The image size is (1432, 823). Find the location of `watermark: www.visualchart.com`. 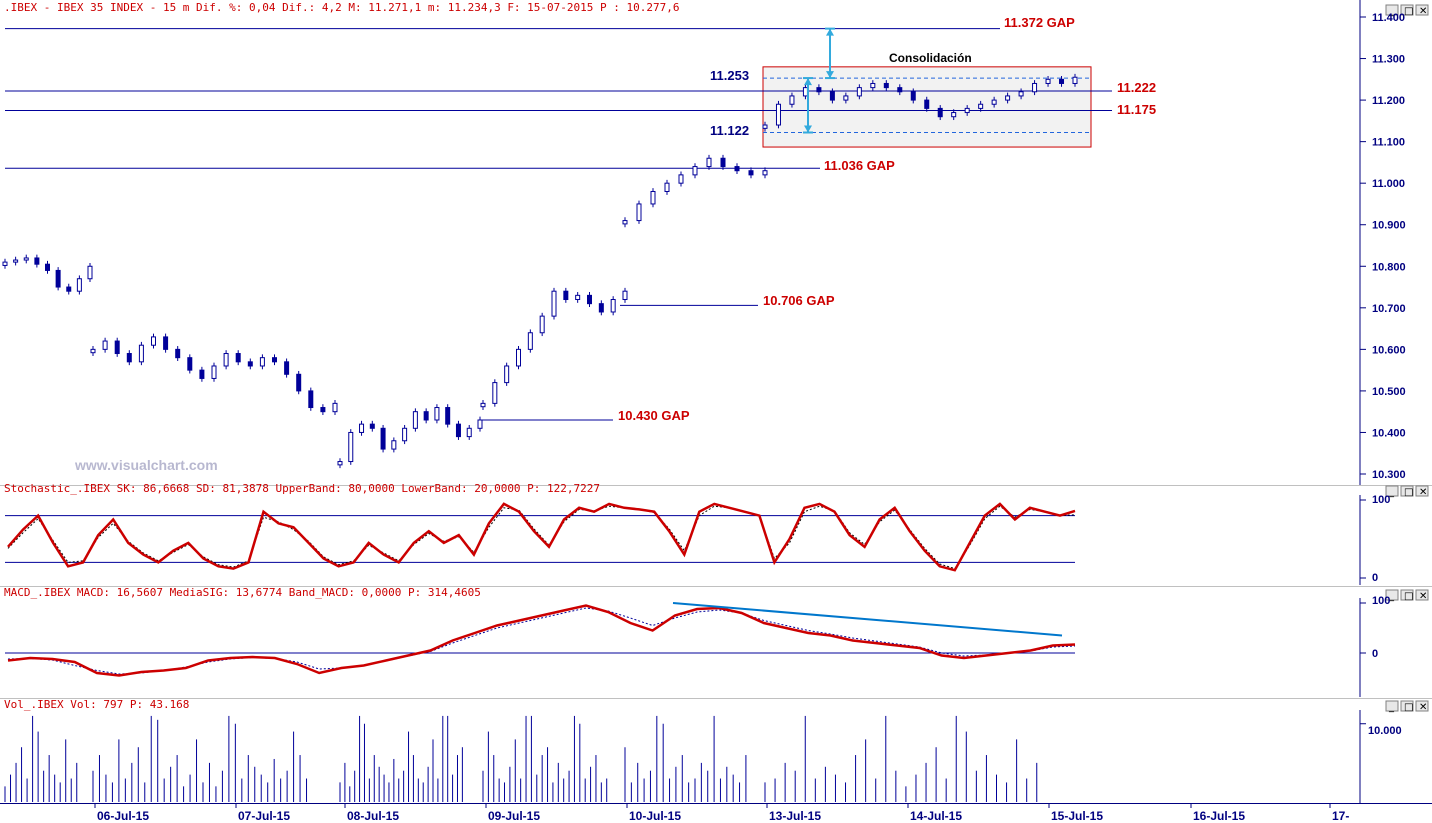

watermark: www.visualchart.com is located at coordinates (146, 465).